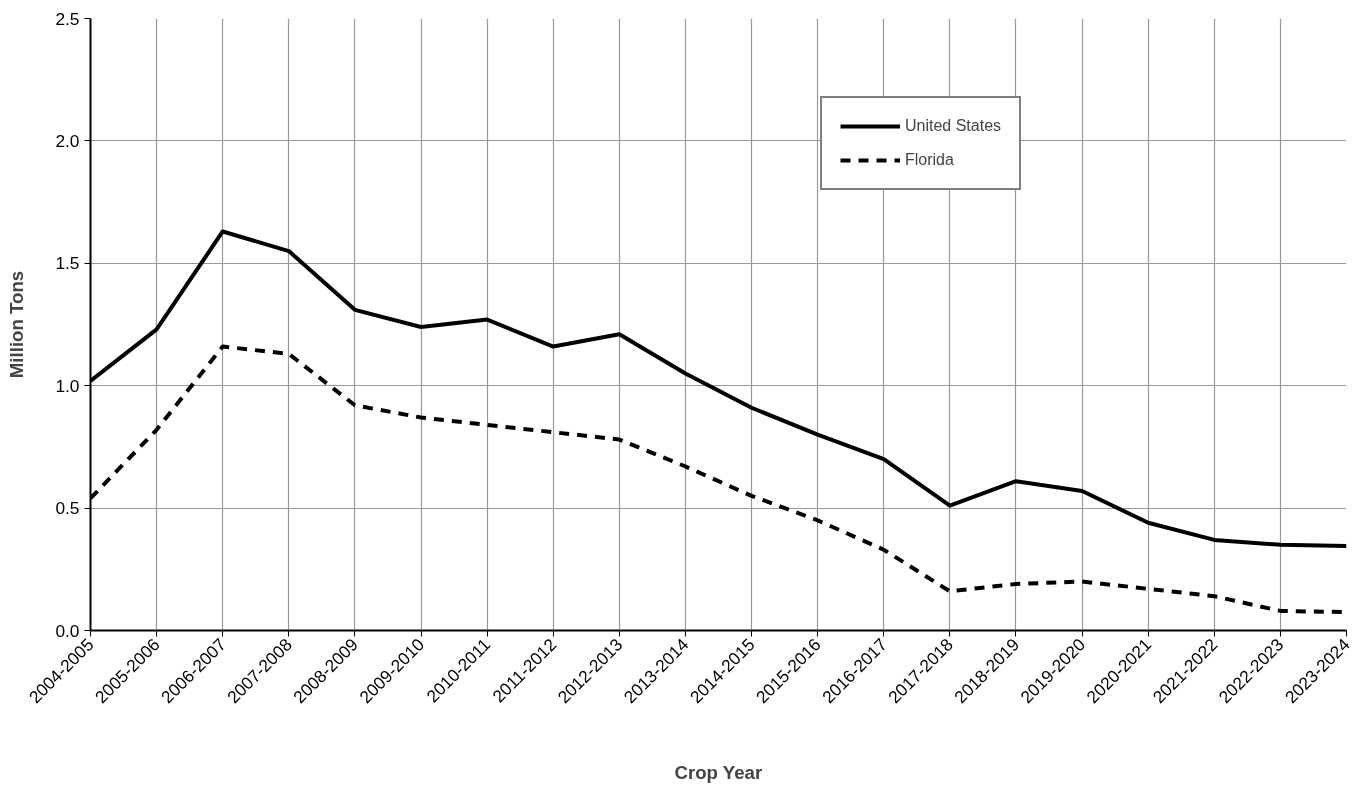 Image resolution: width=1368 pixels, height=792 pixels. I want to click on y-axis-title: Million Tons, so click(17, 324).